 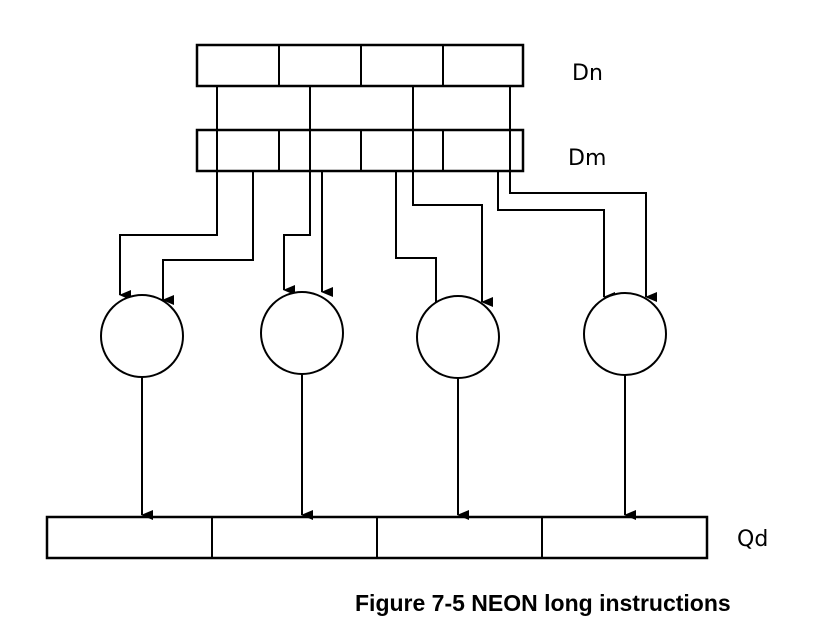 What do you see at coordinates (543, 603) in the screenshot?
I see `figure-caption: Figure 7-5 NEON long instructions` at bounding box center [543, 603].